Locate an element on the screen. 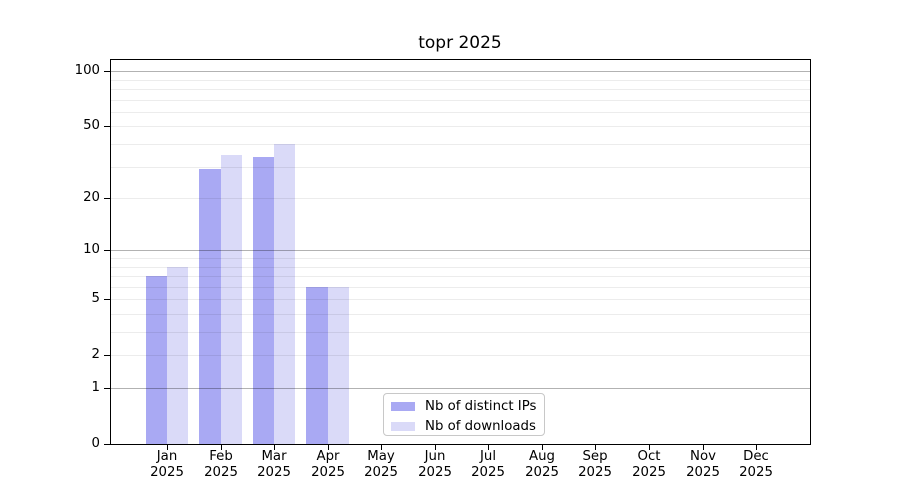  legend-swatch-distinct-ips is located at coordinates (403, 407).